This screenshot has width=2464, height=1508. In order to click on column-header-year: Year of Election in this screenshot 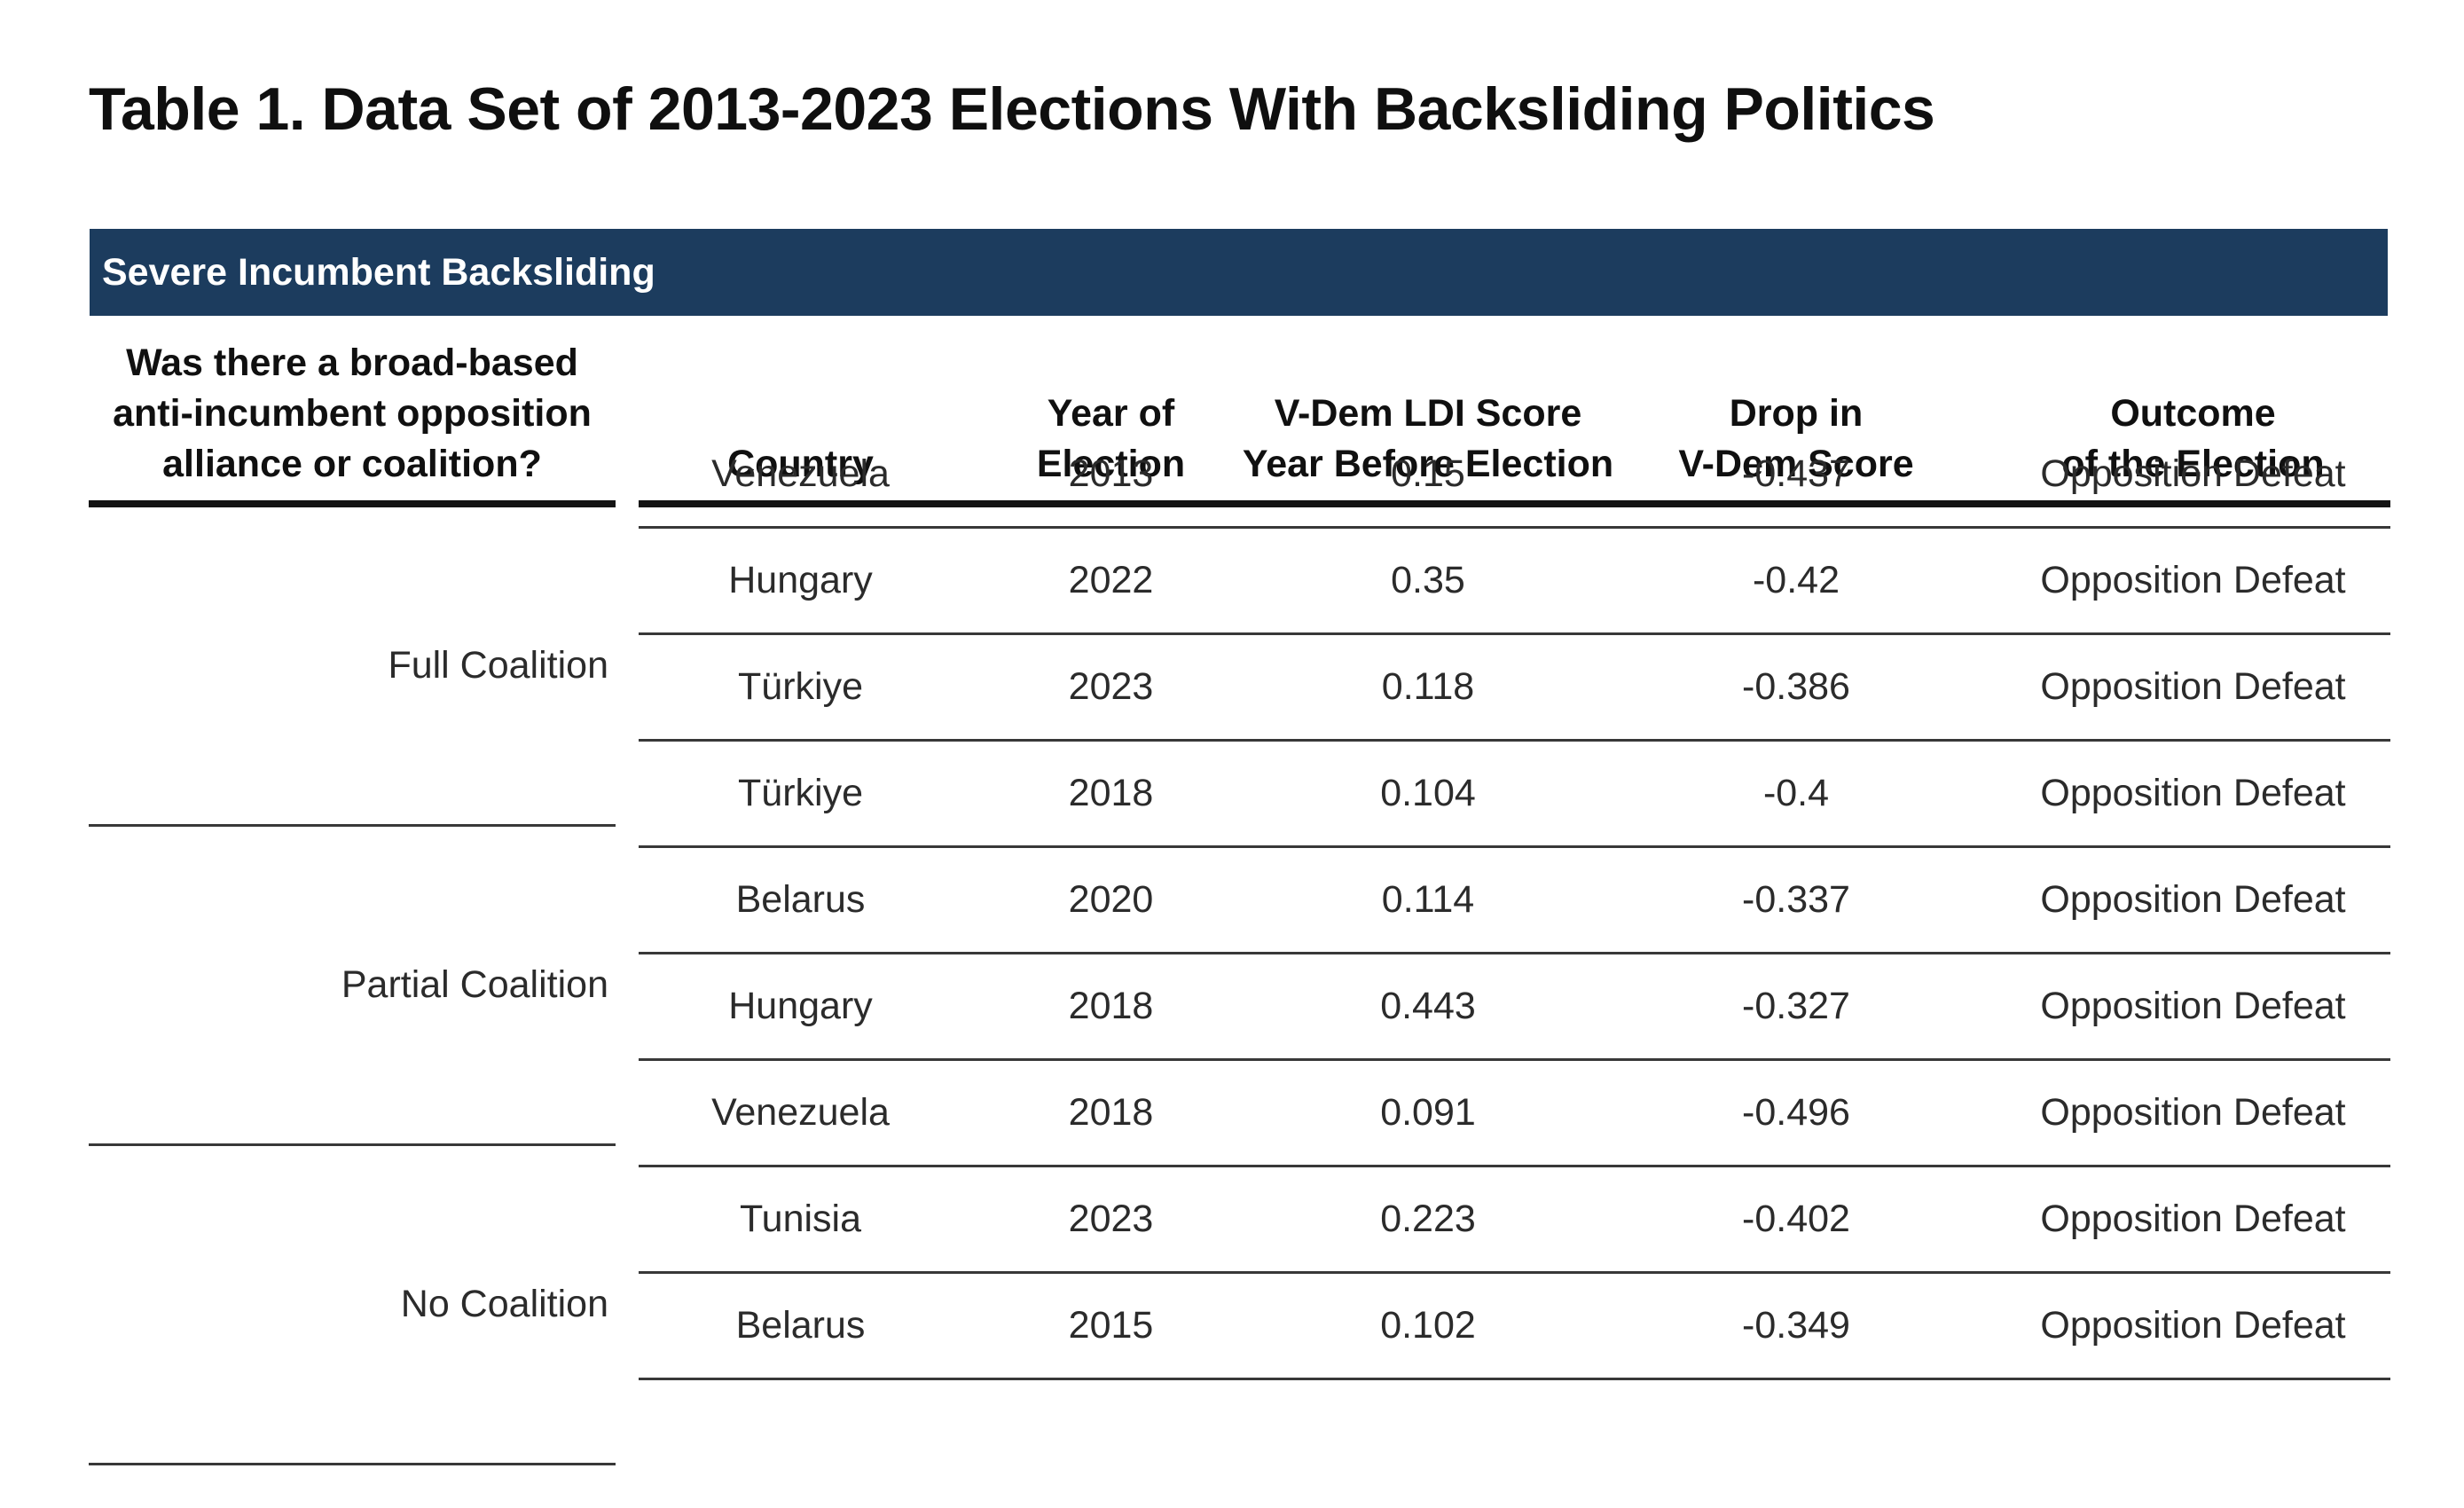, I will do `click(1110, 412)`.